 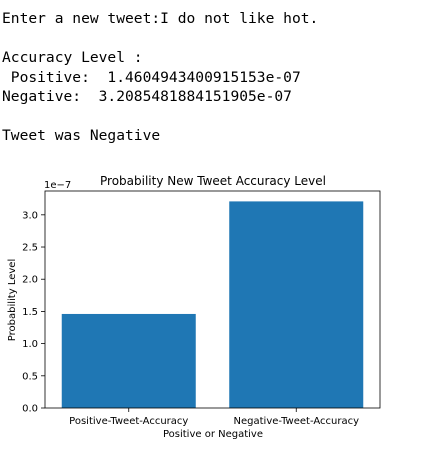 What do you see at coordinates (296, 304) in the screenshot?
I see `bar-negative-tweet-accuracy` at bounding box center [296, 304].